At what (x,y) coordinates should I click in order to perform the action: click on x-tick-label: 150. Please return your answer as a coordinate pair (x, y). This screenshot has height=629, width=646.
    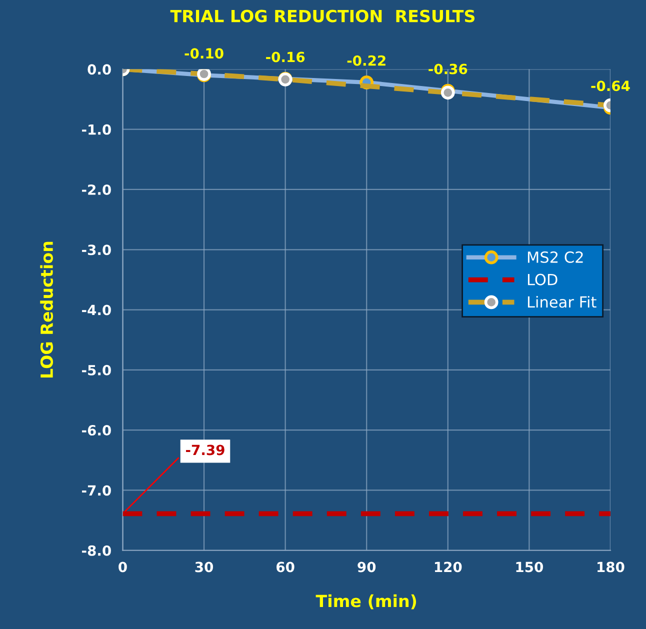
    Looking at the image, I should click on (530, 567).